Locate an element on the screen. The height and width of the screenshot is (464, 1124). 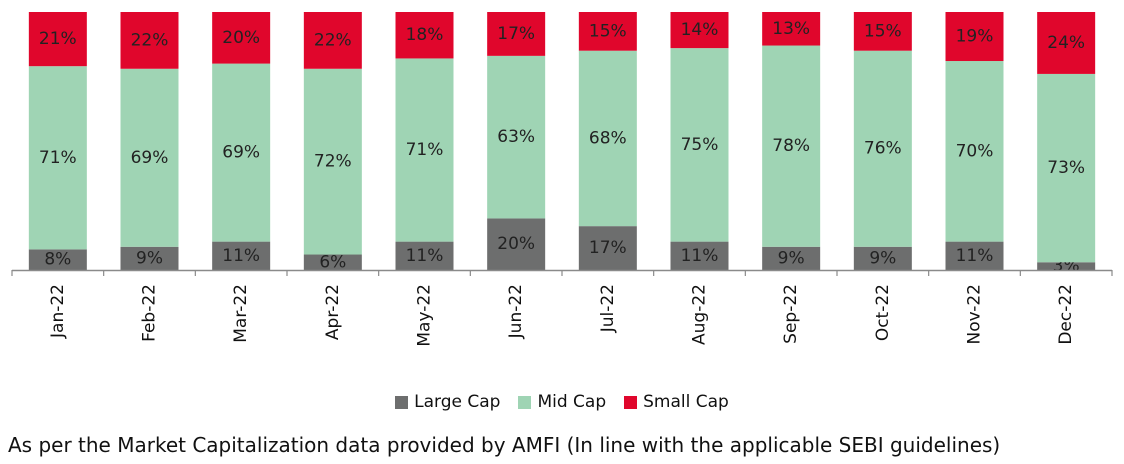
legend-label-small-cap: Small Cap is located at coordinates (686, 402).